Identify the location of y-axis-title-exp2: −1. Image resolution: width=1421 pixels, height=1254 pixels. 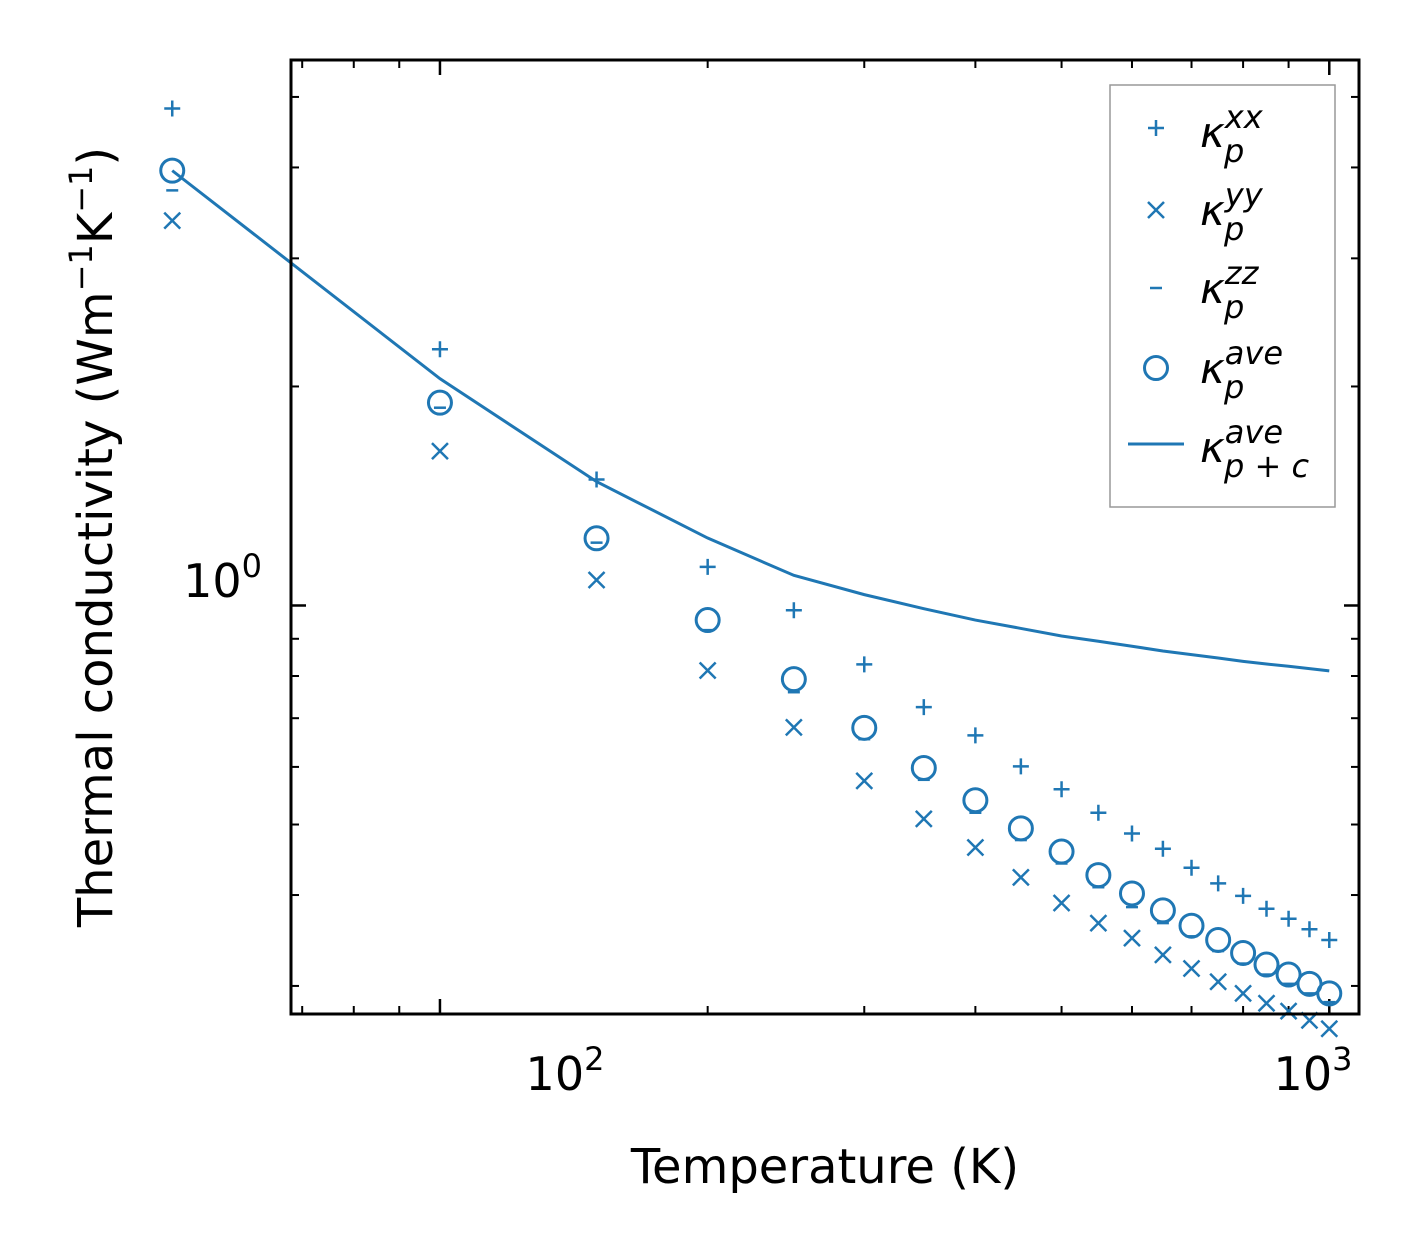
(81, 189).